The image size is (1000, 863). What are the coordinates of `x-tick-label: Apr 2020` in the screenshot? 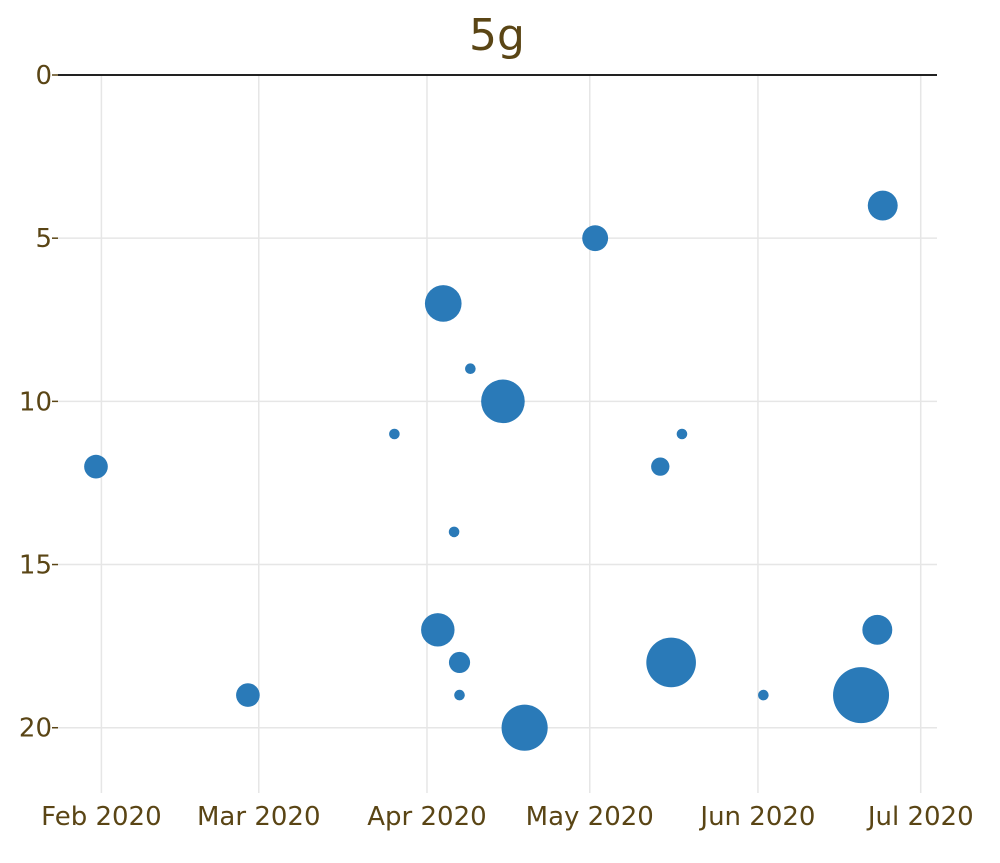 It's located at (426, 817).